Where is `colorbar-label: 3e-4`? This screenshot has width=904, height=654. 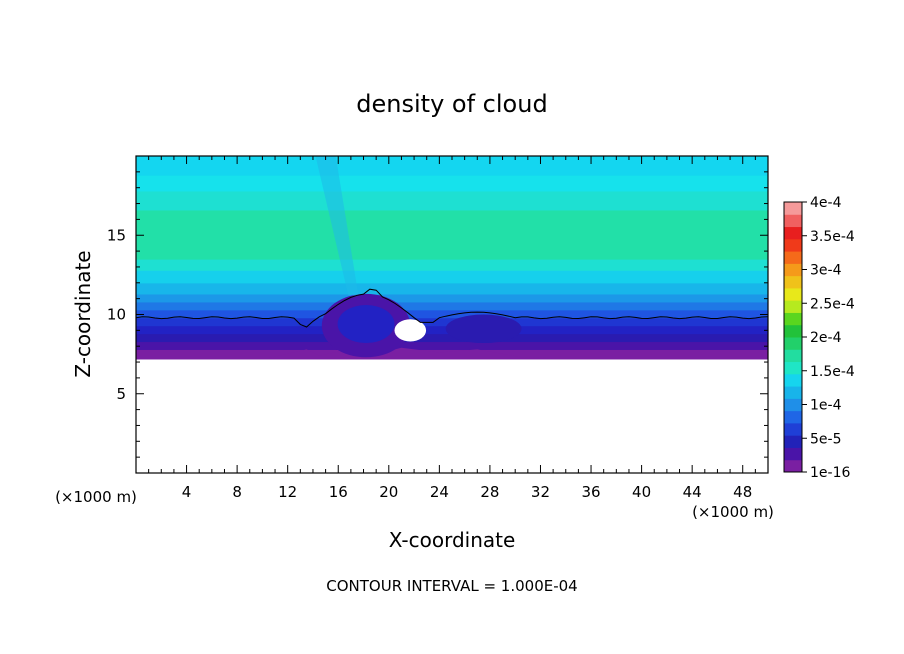
colorbar-label: 3e-4 is located at coordinates (826, 271).